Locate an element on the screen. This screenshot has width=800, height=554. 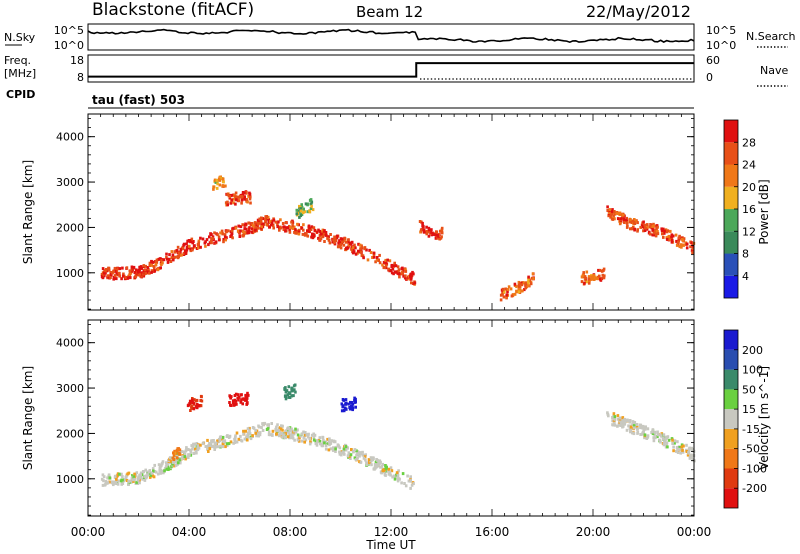
noise-right-label: N.Search is located at coordinates (771, 36).